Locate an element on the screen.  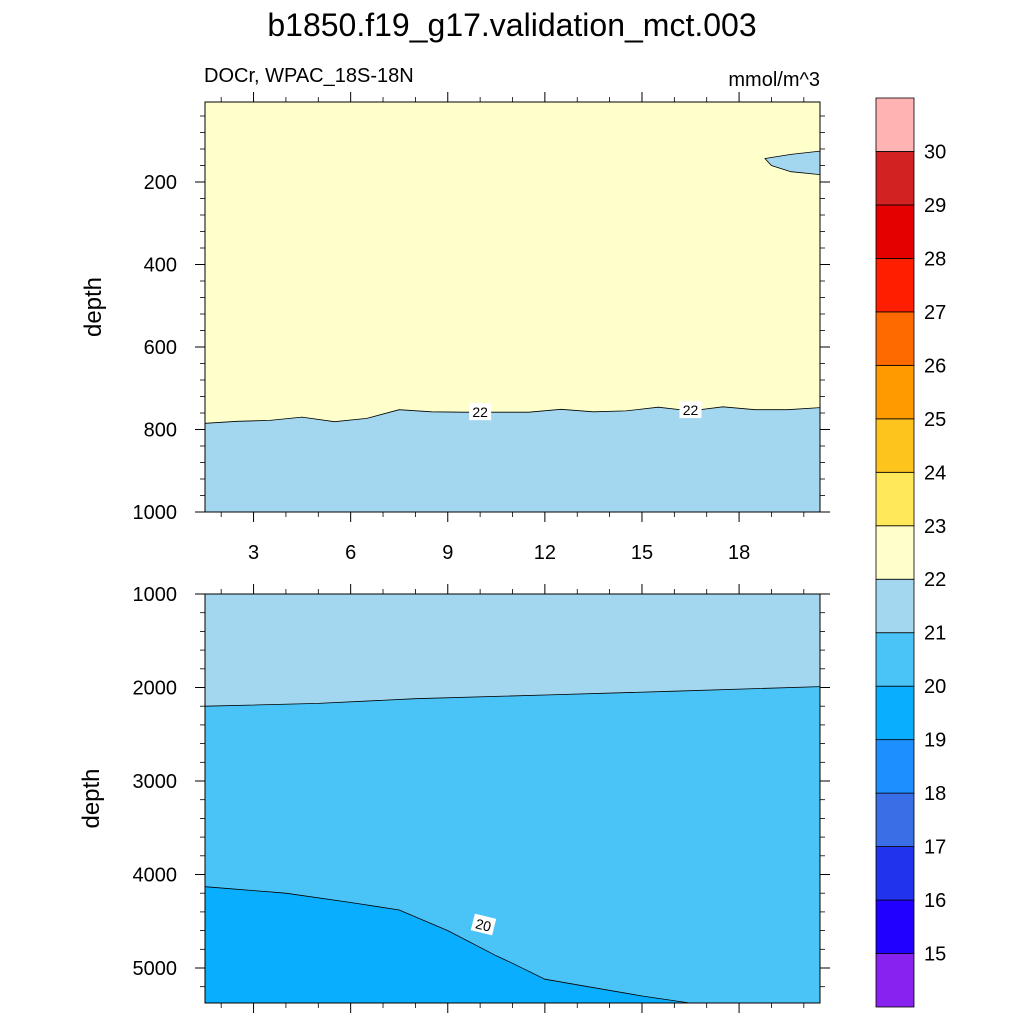
region-21-22-patch is located at coordinates (792, 163).